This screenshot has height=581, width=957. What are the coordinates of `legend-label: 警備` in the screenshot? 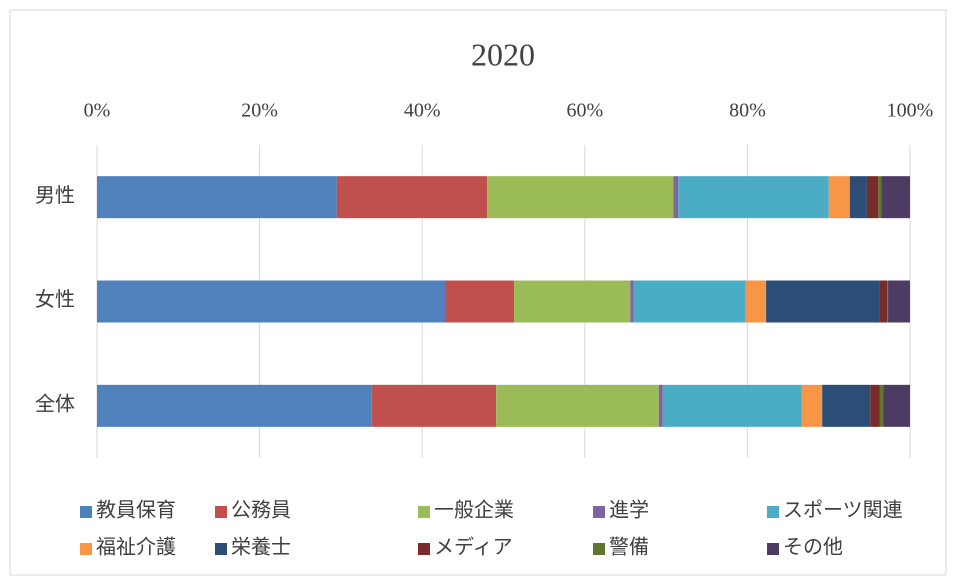 It's located at (629, 547).